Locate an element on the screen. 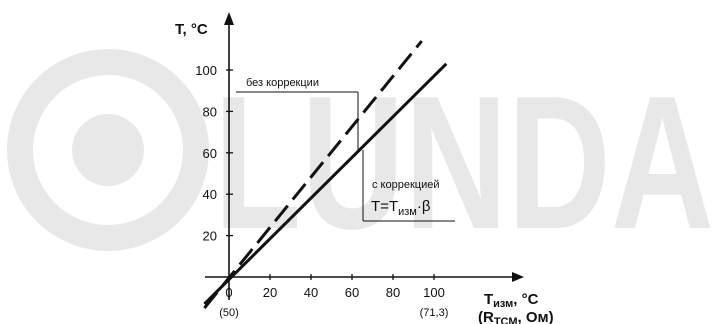 The width and height of the screenshot is (723, 324). annotation-with-correction: с коррекцией is located at coordinates (405, 185).